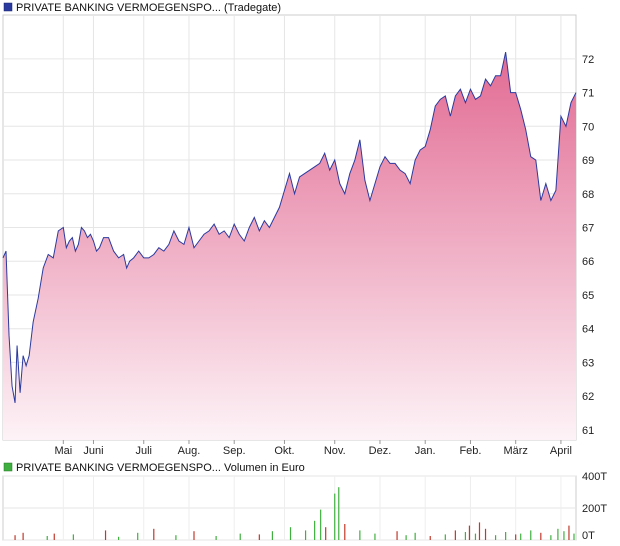 Image resolution: width=620 pixels, height=546 pixels. Describe the element at coordinates (380, 451) in the screenshot. I see `price-x-tick-label: Dez.` at that location.